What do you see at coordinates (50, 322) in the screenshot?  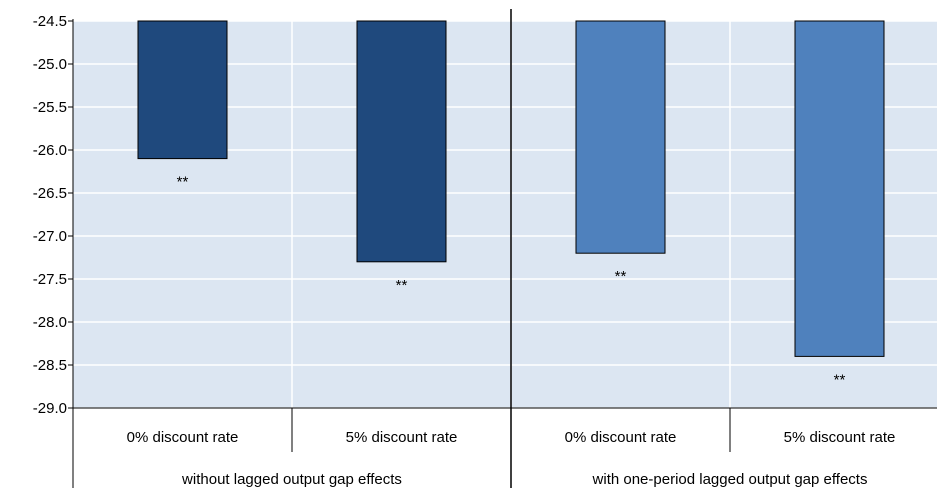 I see `y-tick-label: -28.0` at bounding box center [50, 322].